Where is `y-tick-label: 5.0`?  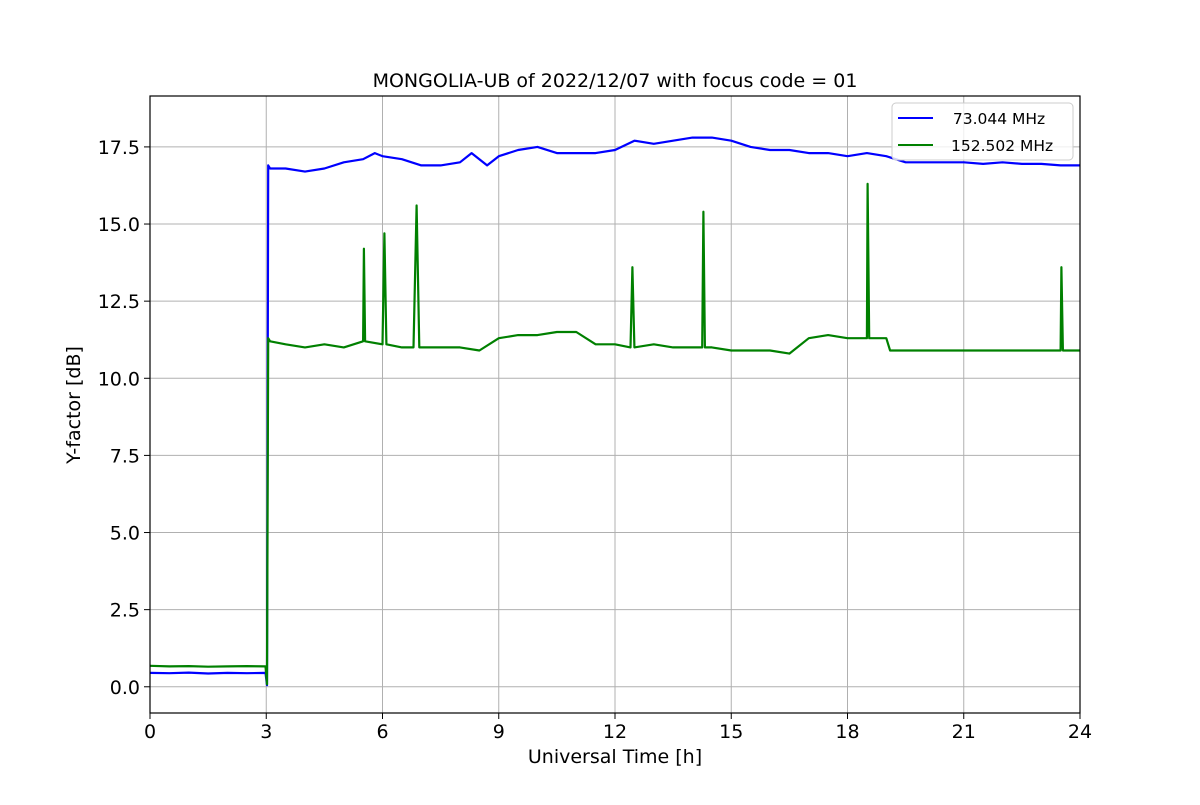 y-tick-label: 5.0 is located at coordinates (125, 534).